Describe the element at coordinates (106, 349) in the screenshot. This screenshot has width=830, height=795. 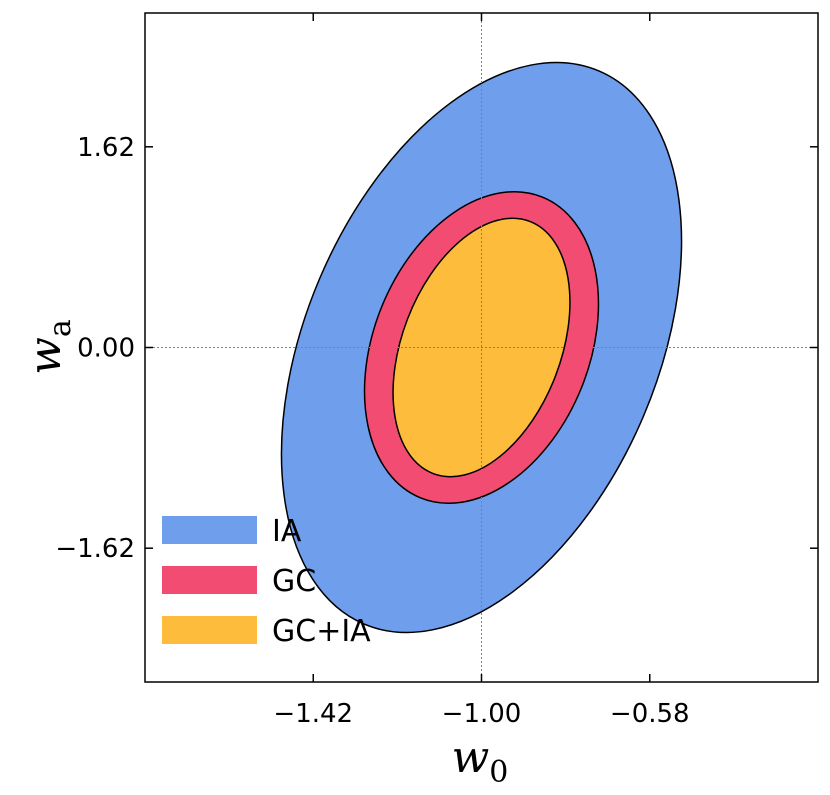
I see `y-tick-label: 0.00` at that location.